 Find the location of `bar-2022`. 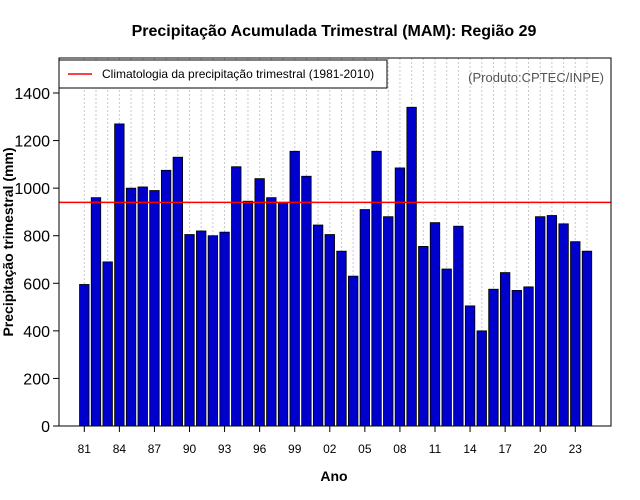

bar-2022 is located at coordinates (563, 325).